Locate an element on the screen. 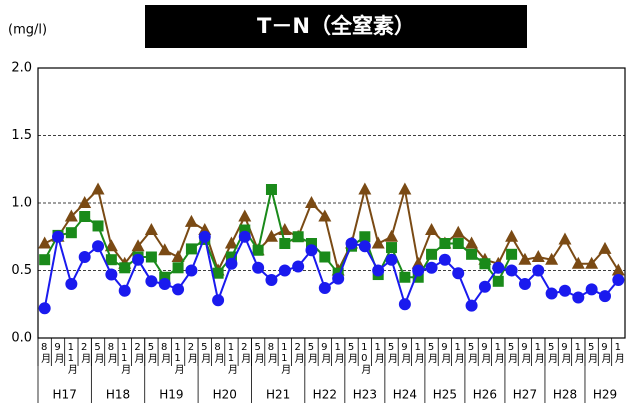  group-label: H22 is located at coordinates (325, 395).